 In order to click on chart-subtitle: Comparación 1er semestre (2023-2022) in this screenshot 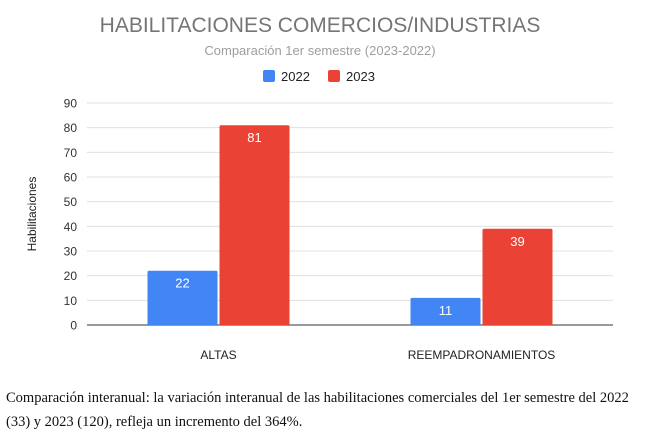, I will do `click(319, 50)`.